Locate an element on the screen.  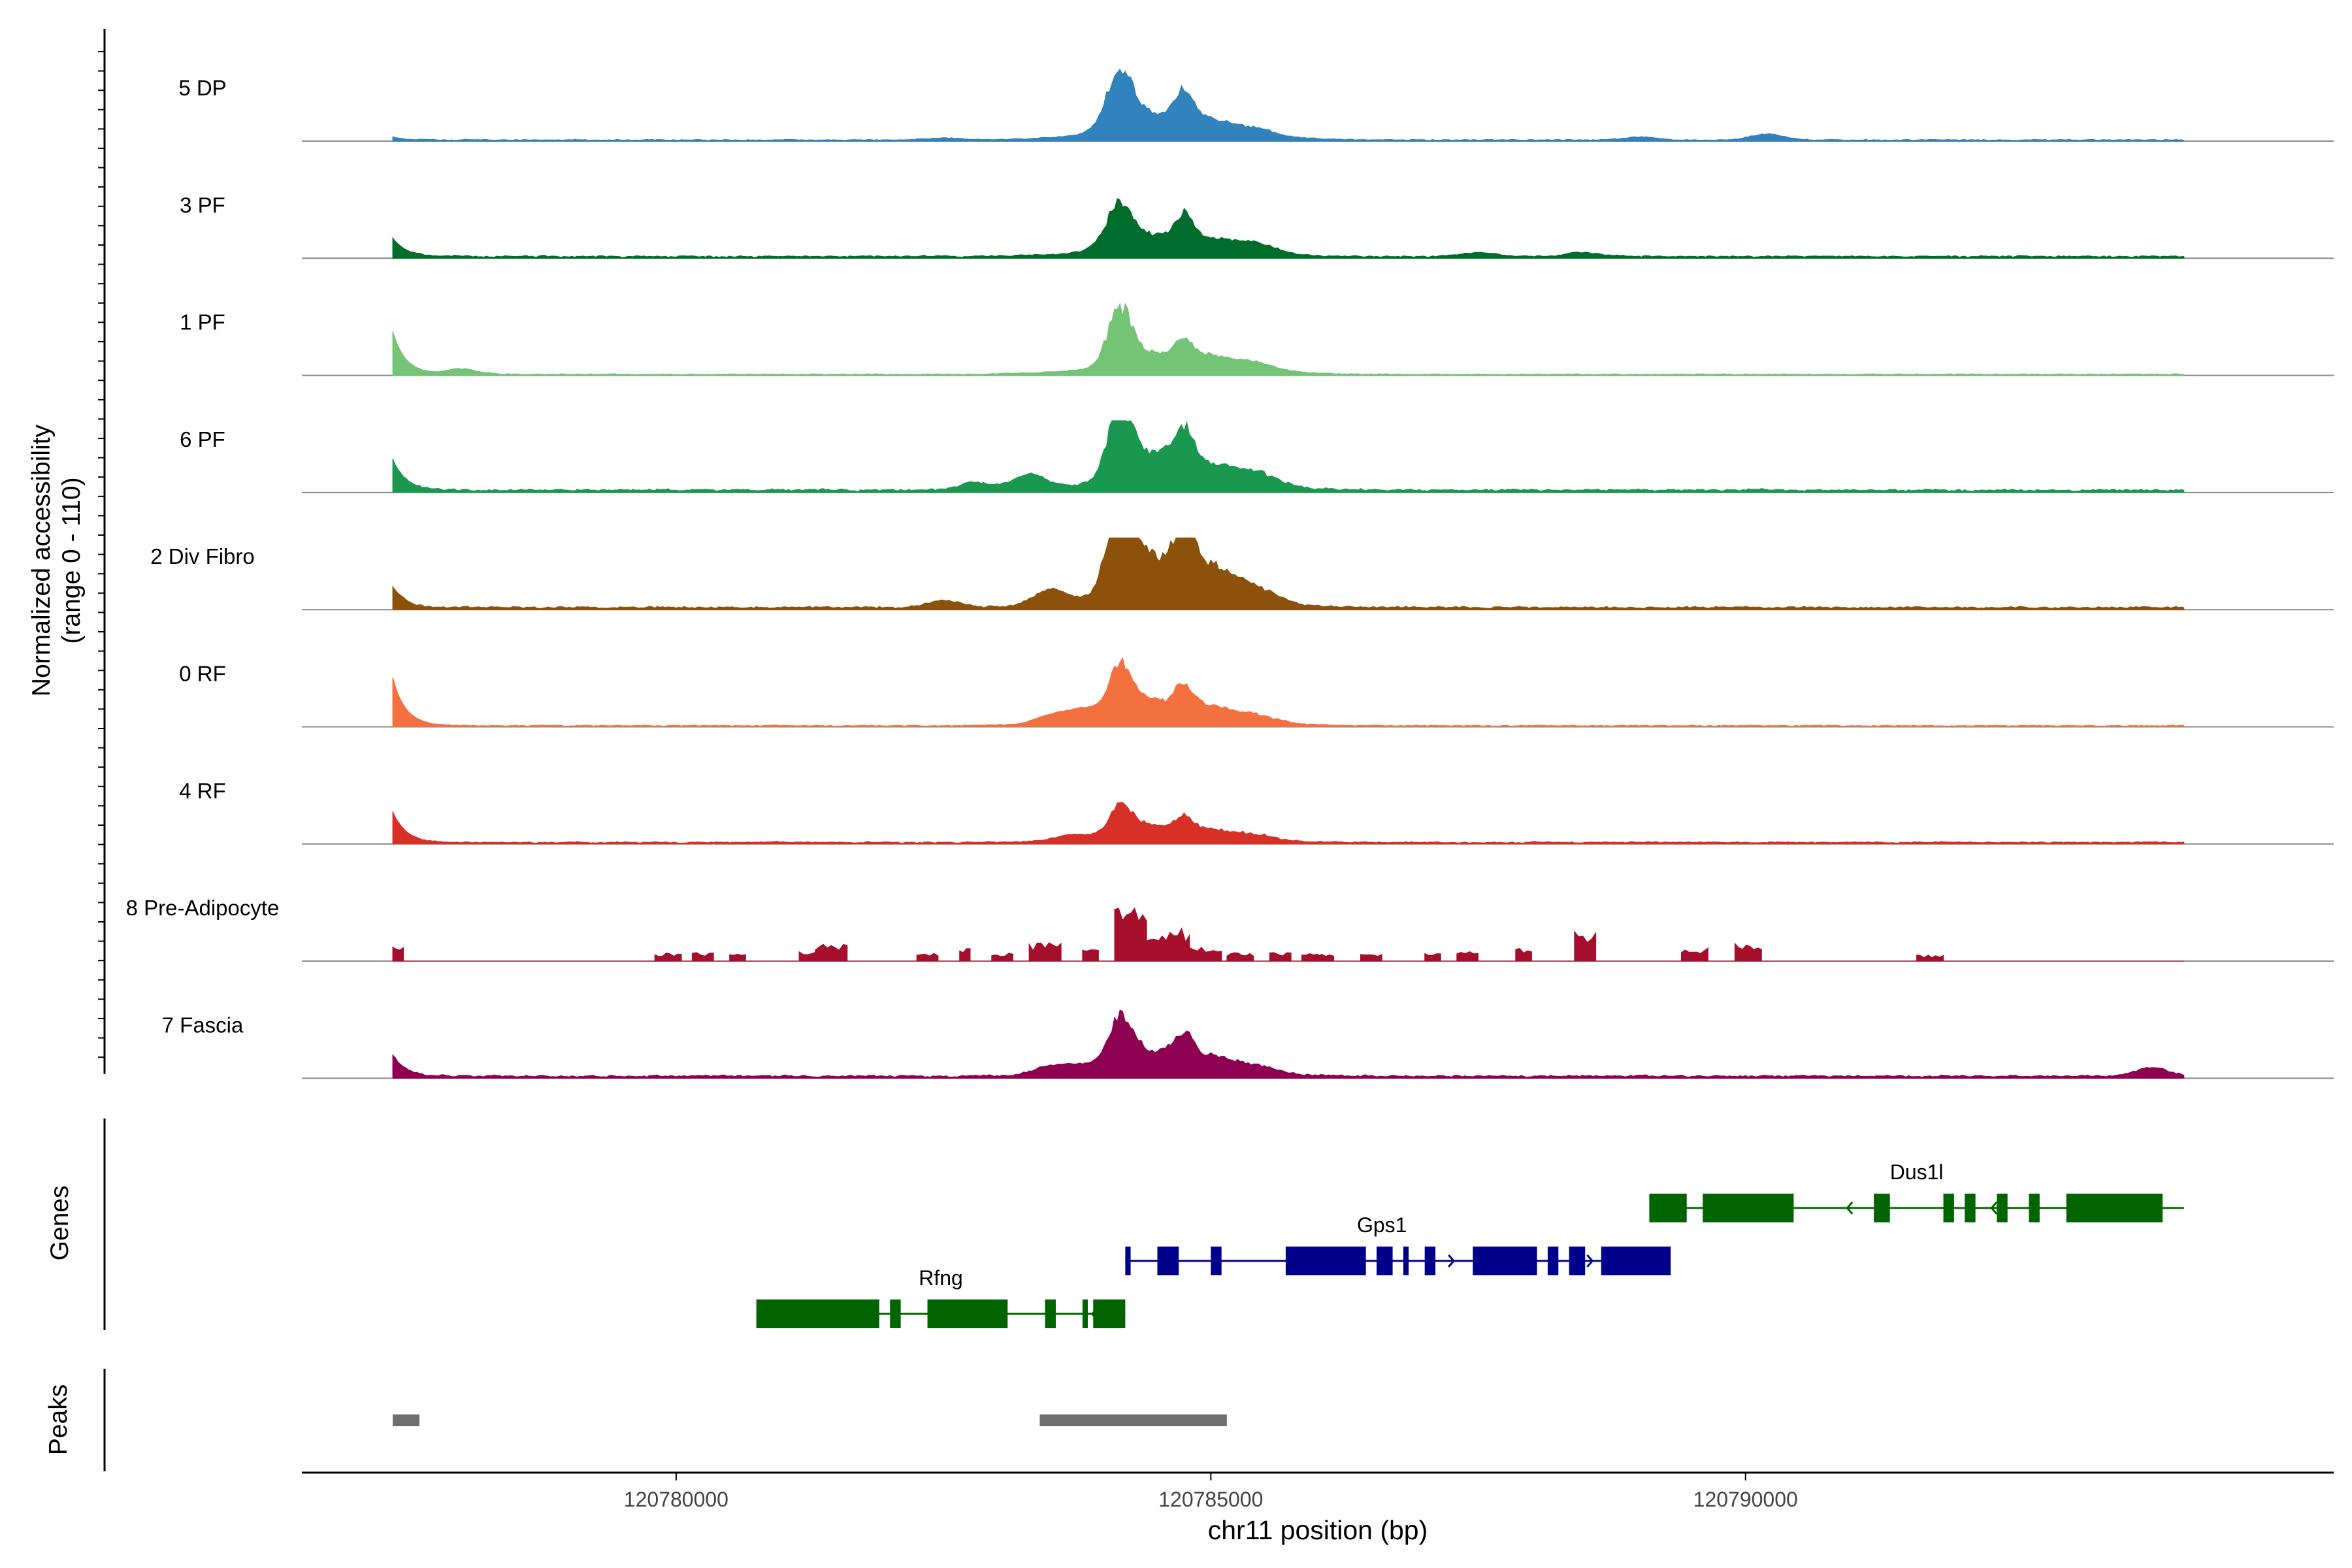
track-6-pf: 6 PF is located at coordinates (1257, 456).